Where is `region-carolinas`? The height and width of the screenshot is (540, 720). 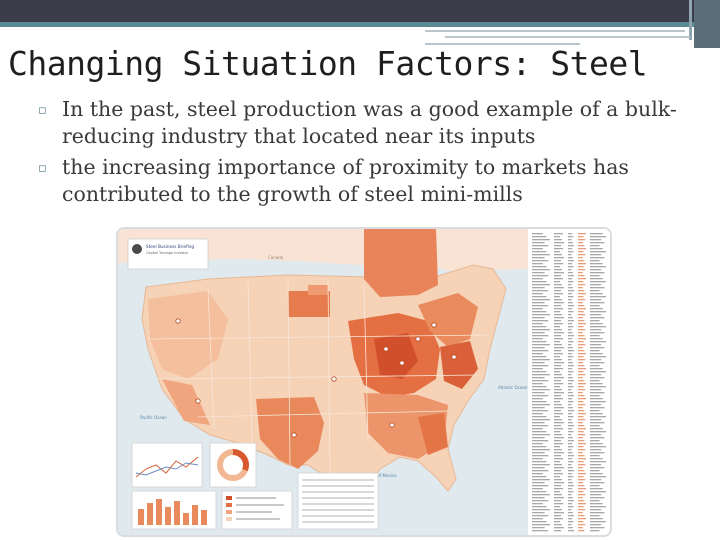 region-carolinas is located at coordinates (433, 434).